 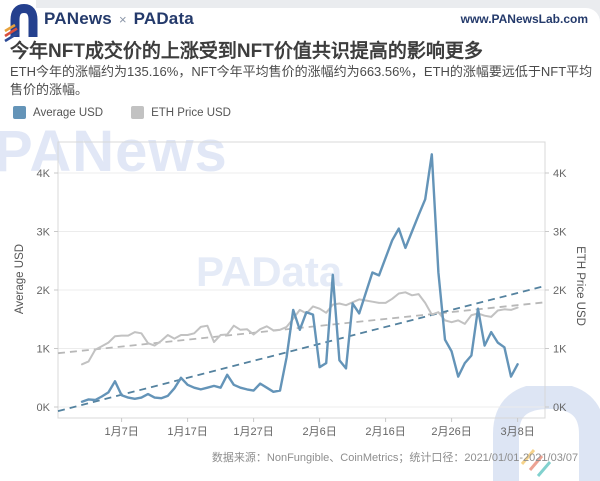 I want to click on brand-panews: PANews, so click(x=78, y=18).